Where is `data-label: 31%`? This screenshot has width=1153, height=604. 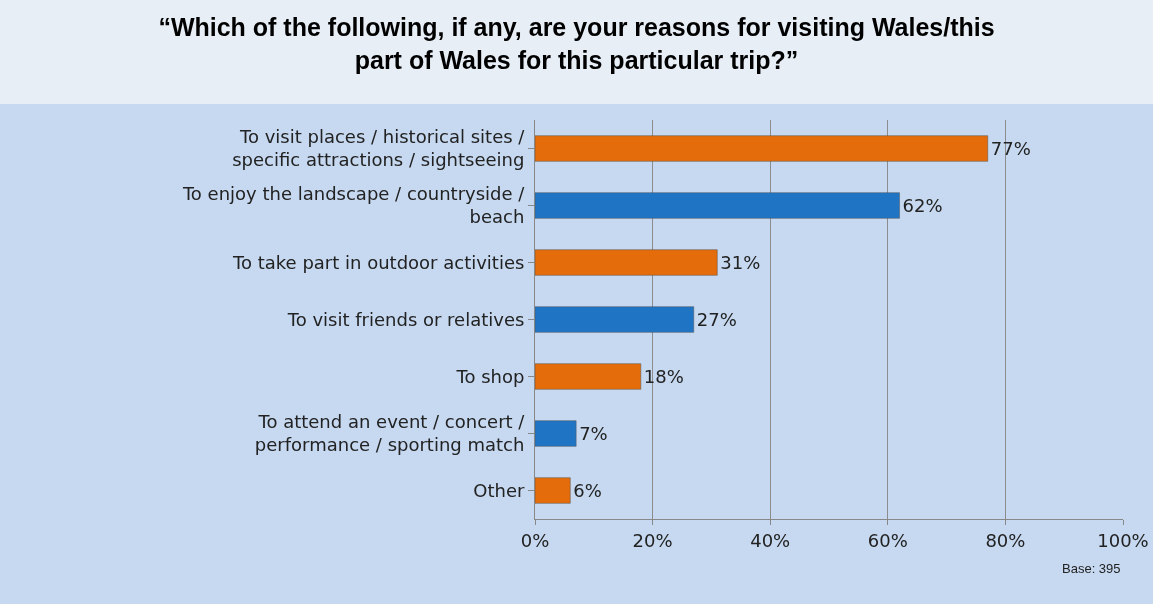 data-label: 31% is located at coordinates (740, 262).